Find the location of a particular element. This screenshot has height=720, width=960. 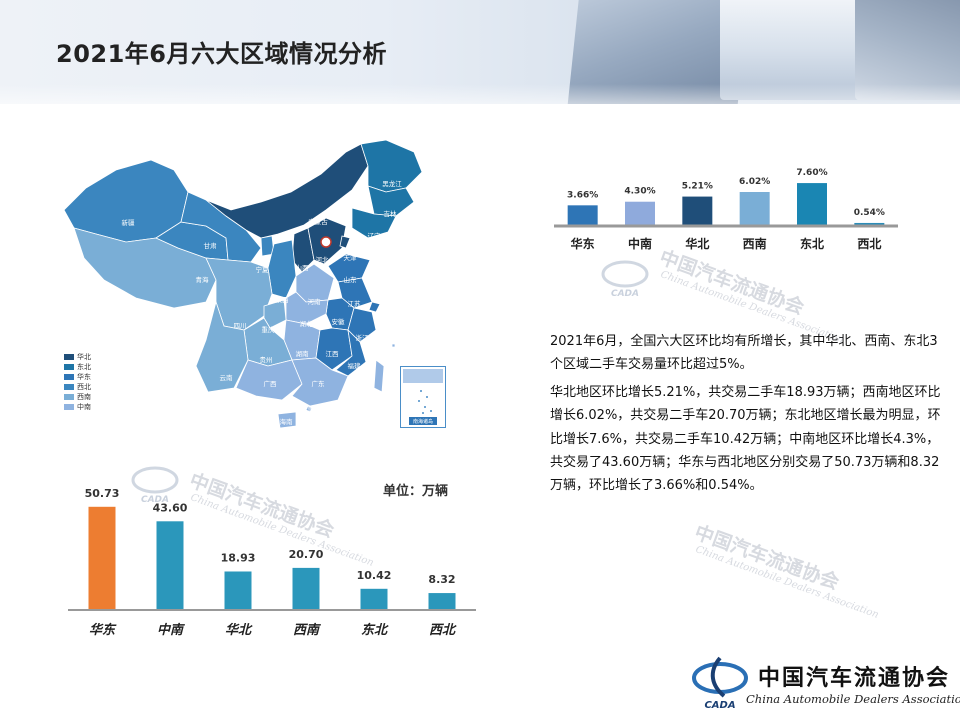

map-region-label: 河北 is located at coordinates (323, 260).